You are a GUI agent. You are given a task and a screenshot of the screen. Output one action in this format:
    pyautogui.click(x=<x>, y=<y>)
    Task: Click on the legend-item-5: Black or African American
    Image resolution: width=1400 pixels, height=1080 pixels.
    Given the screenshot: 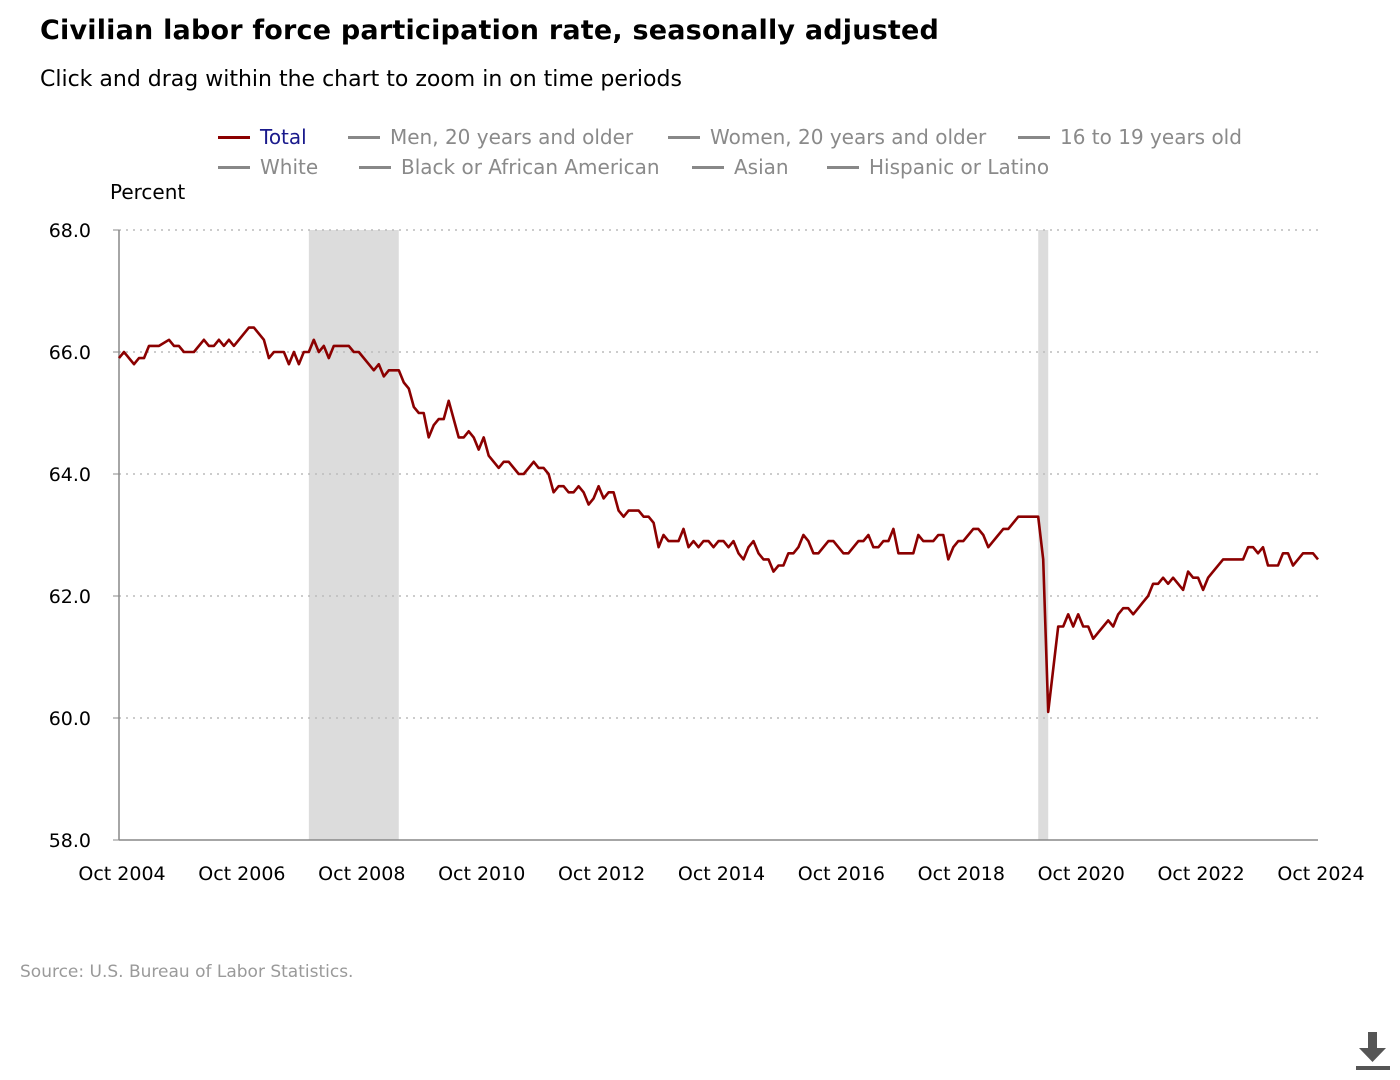 What is the action you would take?
    pyautogui.click(x=509, y=167)
    